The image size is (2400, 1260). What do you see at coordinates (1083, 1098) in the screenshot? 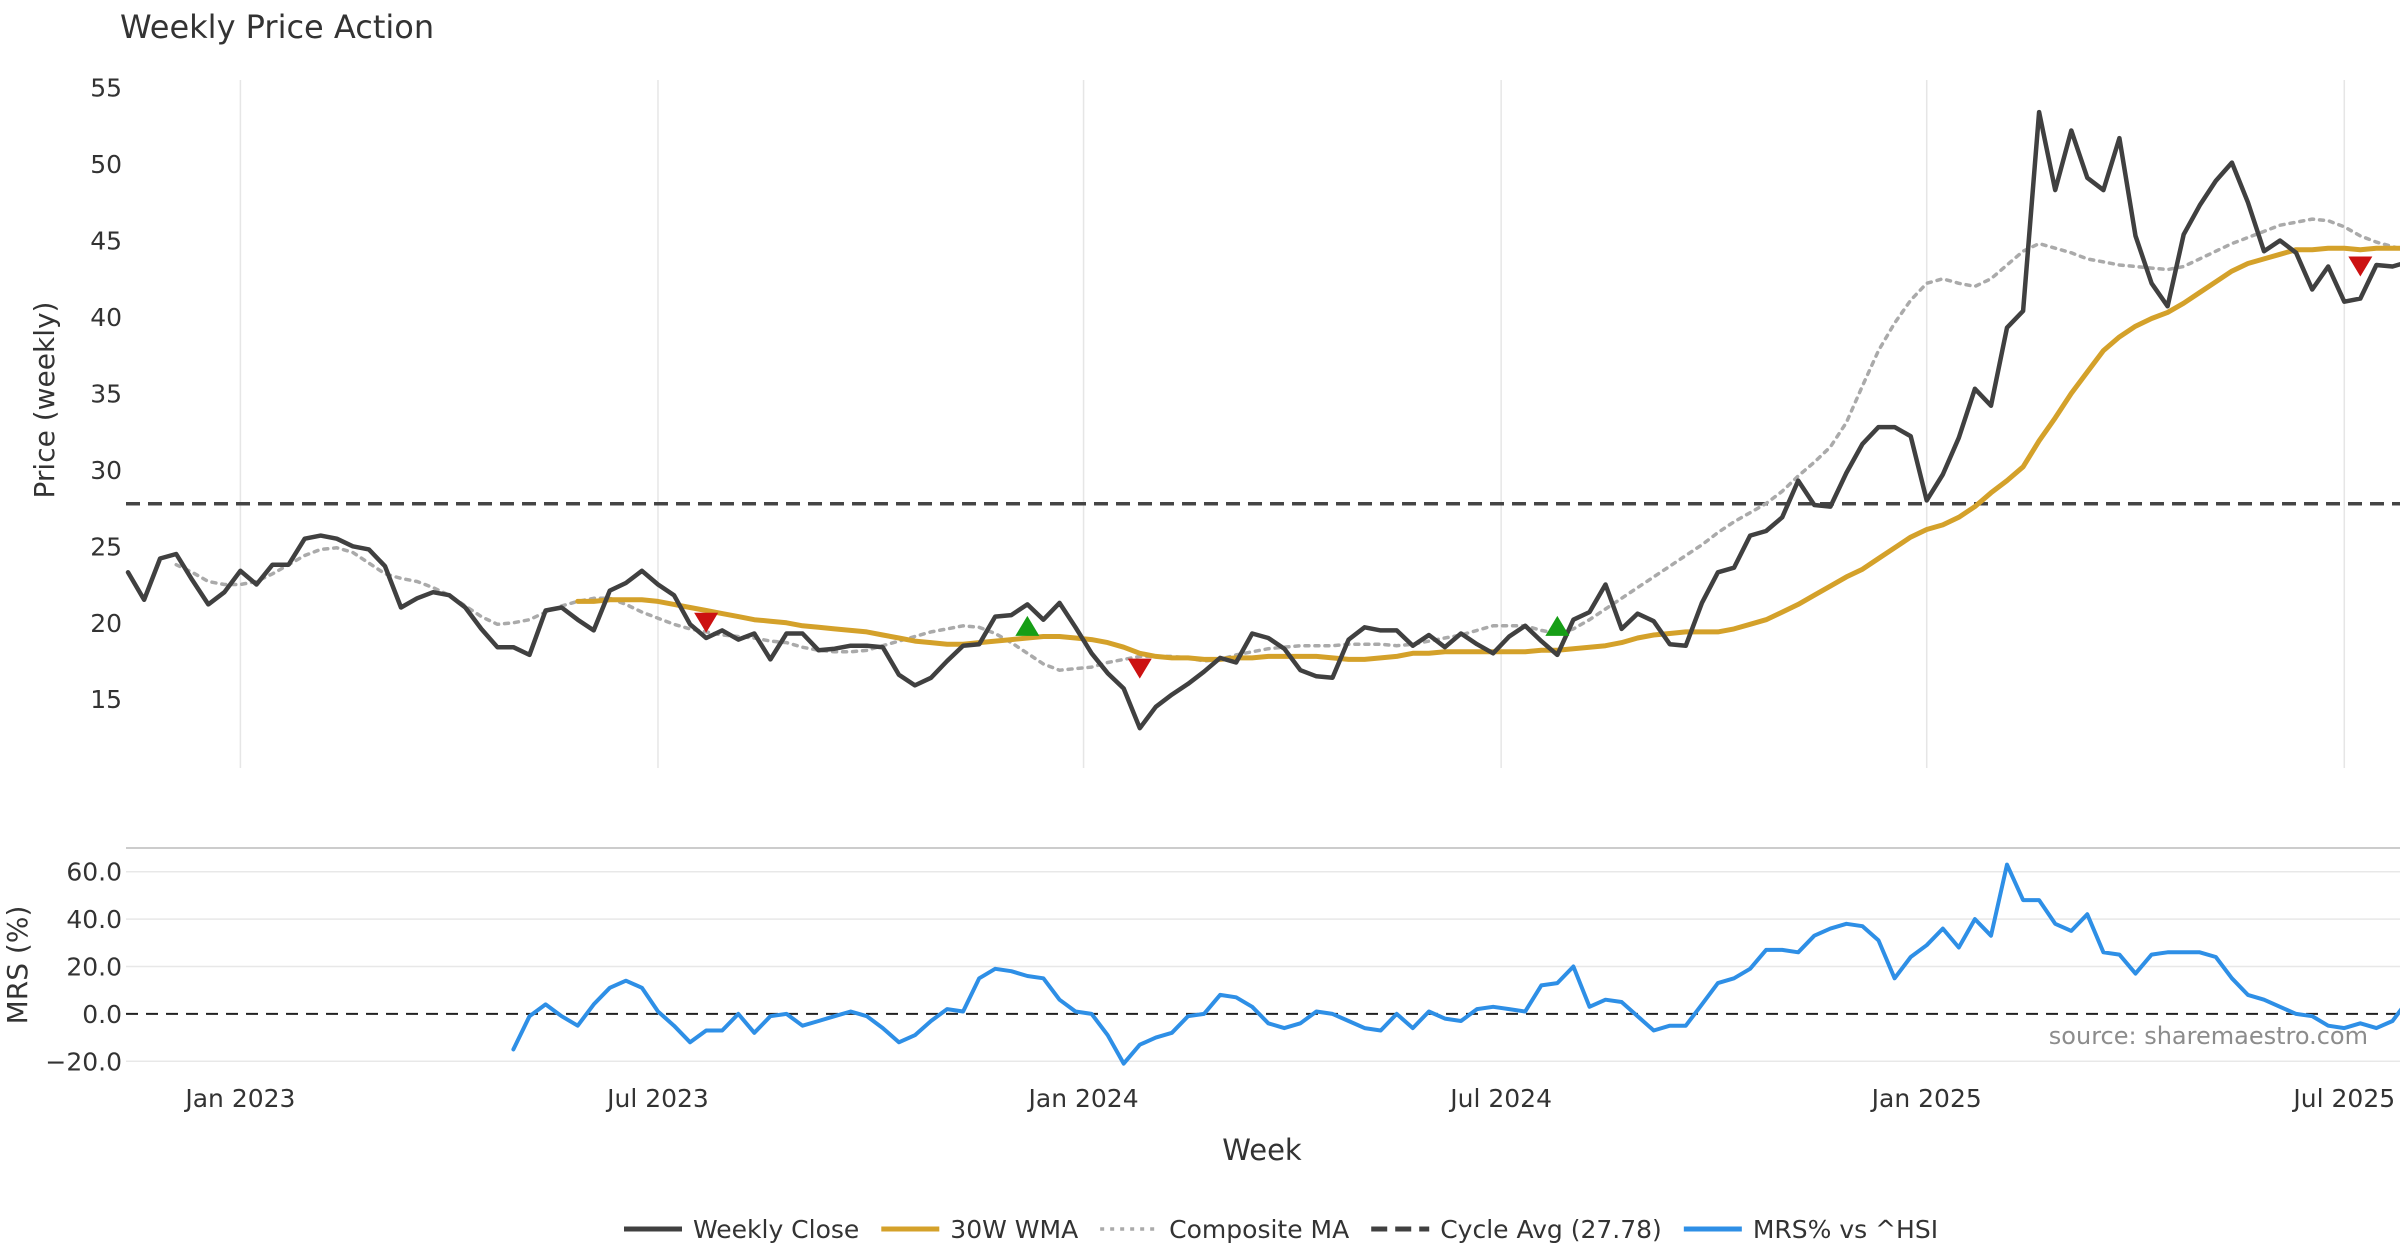
I see `x-tick-label: Jan 2024` at bounding box center [1083, 1098].